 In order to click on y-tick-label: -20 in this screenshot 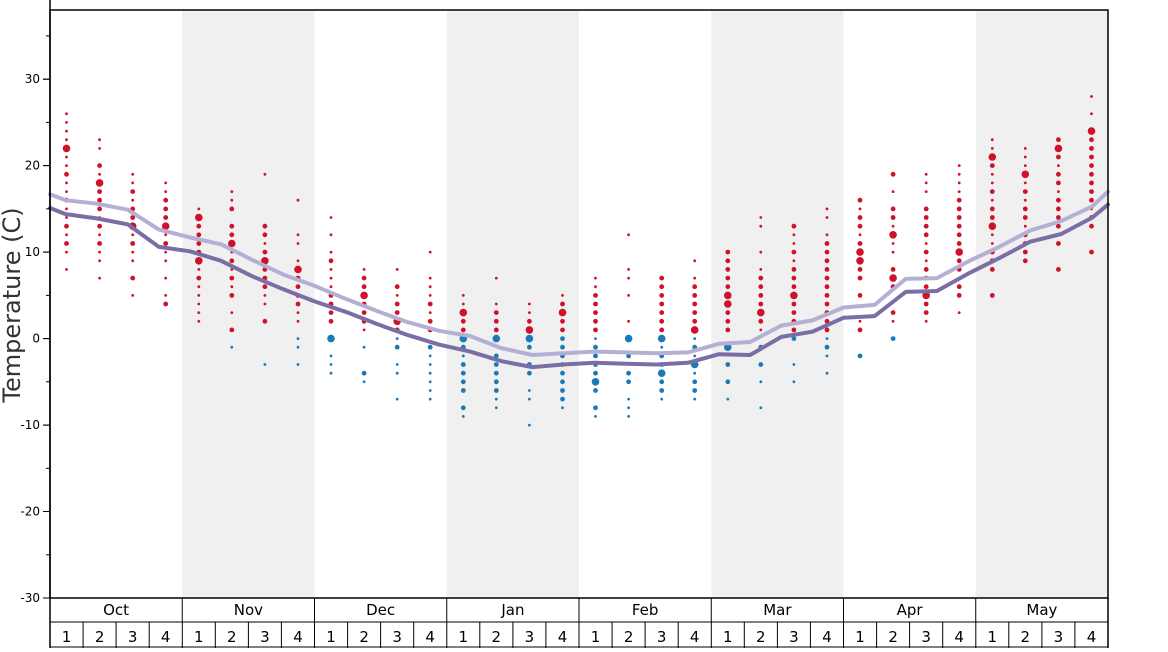, I will do `click(30, 512)`.